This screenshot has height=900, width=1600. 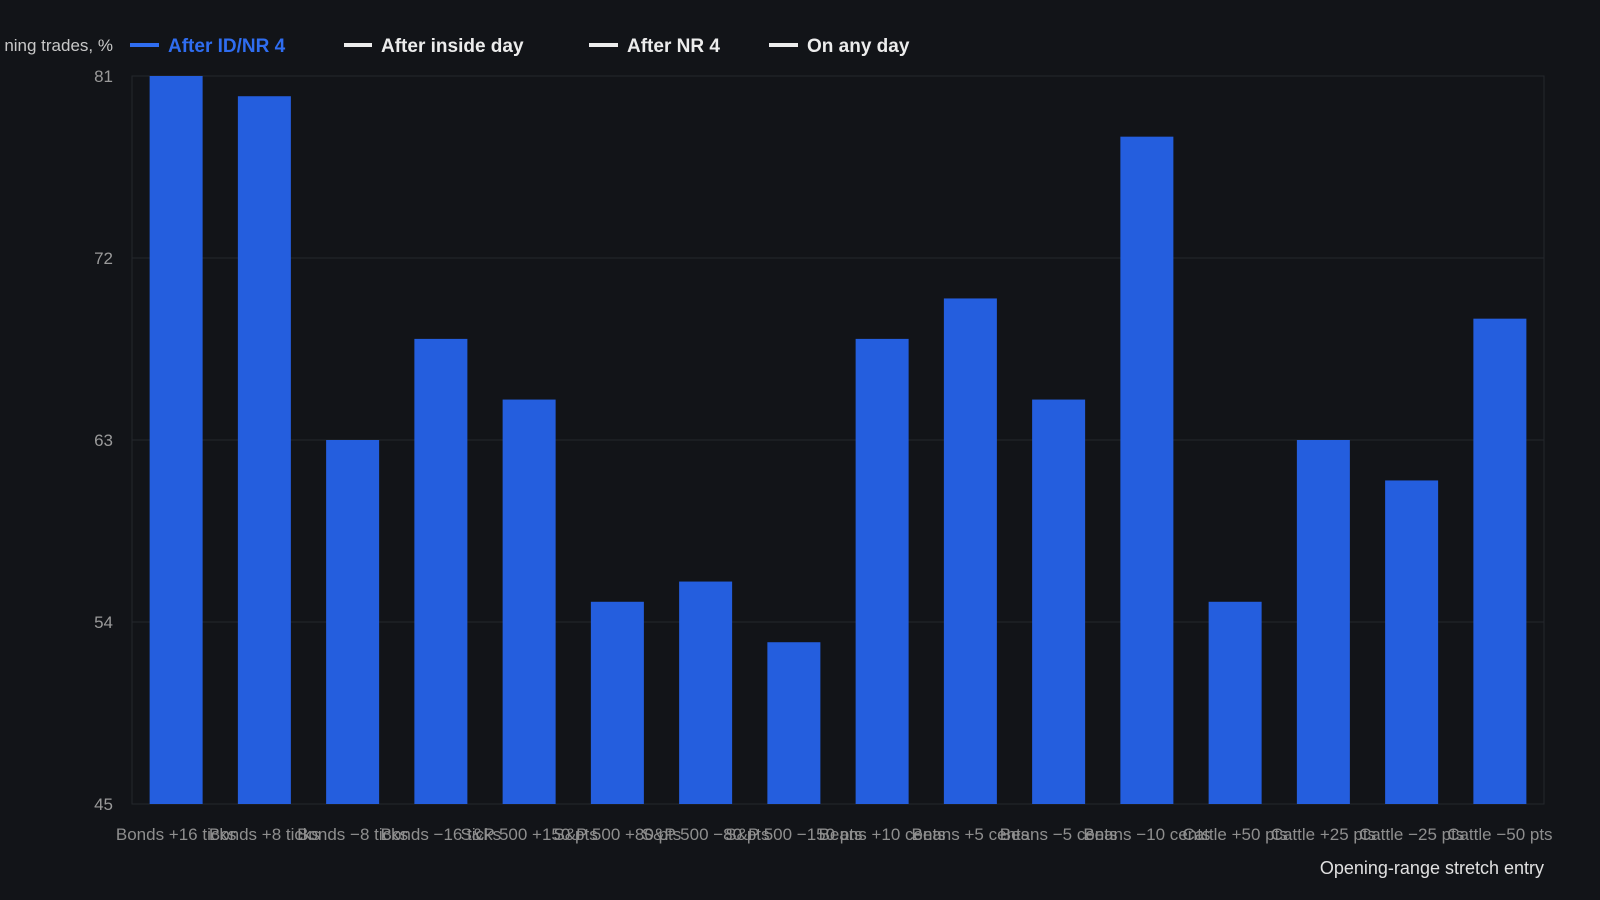 I want to click on x-tick-label: Beans +10 cents, so click(x=882, y=834).